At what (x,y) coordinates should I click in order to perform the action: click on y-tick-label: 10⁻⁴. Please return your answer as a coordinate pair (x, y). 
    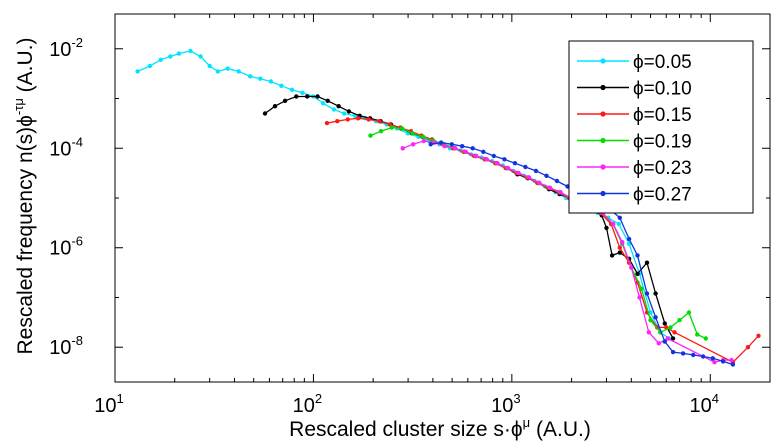
    Looking at the image, I should click on (66, 147).